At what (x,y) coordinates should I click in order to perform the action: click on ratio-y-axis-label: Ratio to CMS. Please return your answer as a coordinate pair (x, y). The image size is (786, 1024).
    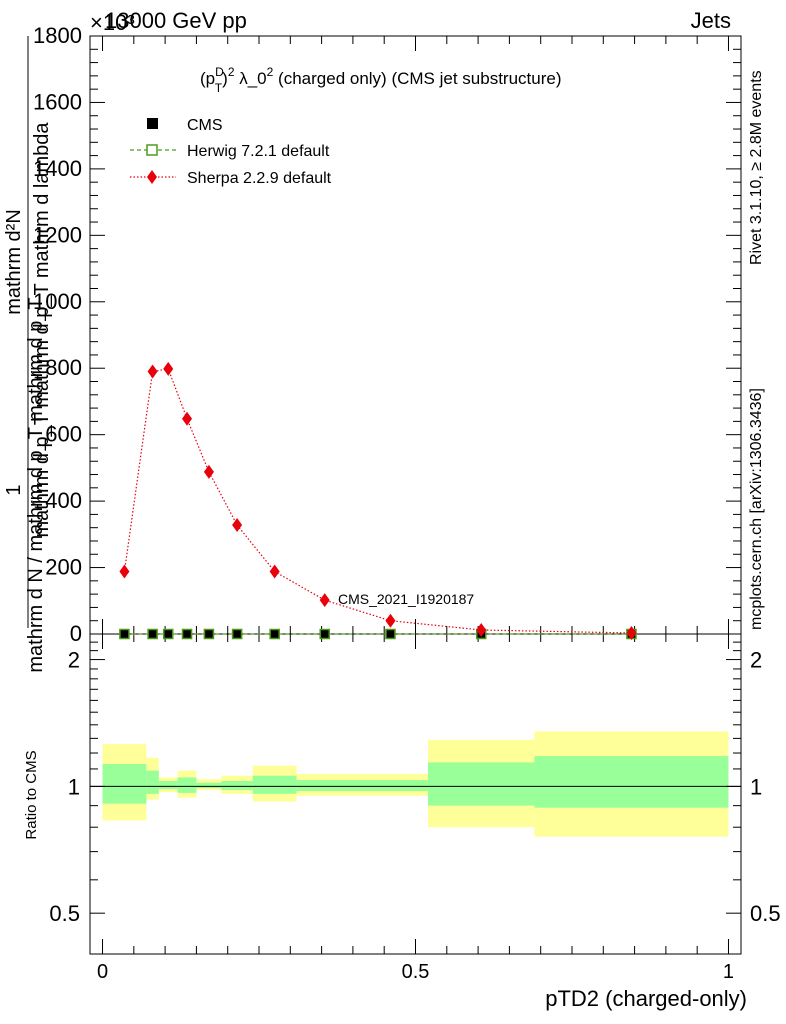
    Looking at the image, I should click on (31, 794).